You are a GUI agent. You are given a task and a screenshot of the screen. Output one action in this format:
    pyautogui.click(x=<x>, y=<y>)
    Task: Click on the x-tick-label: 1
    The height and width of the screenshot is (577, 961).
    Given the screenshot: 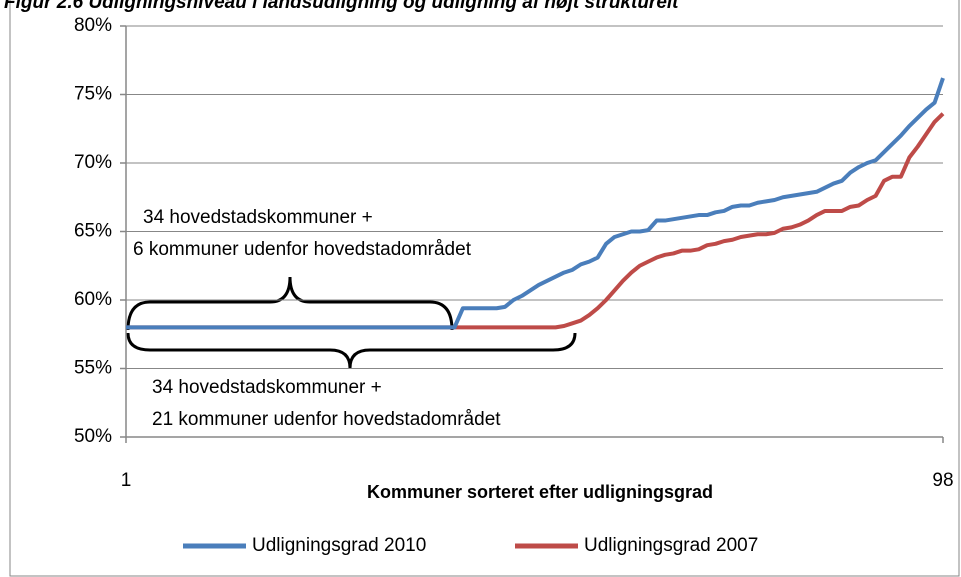 What is the action you would take?
    pyautogui.click(x=126, y=480)
    